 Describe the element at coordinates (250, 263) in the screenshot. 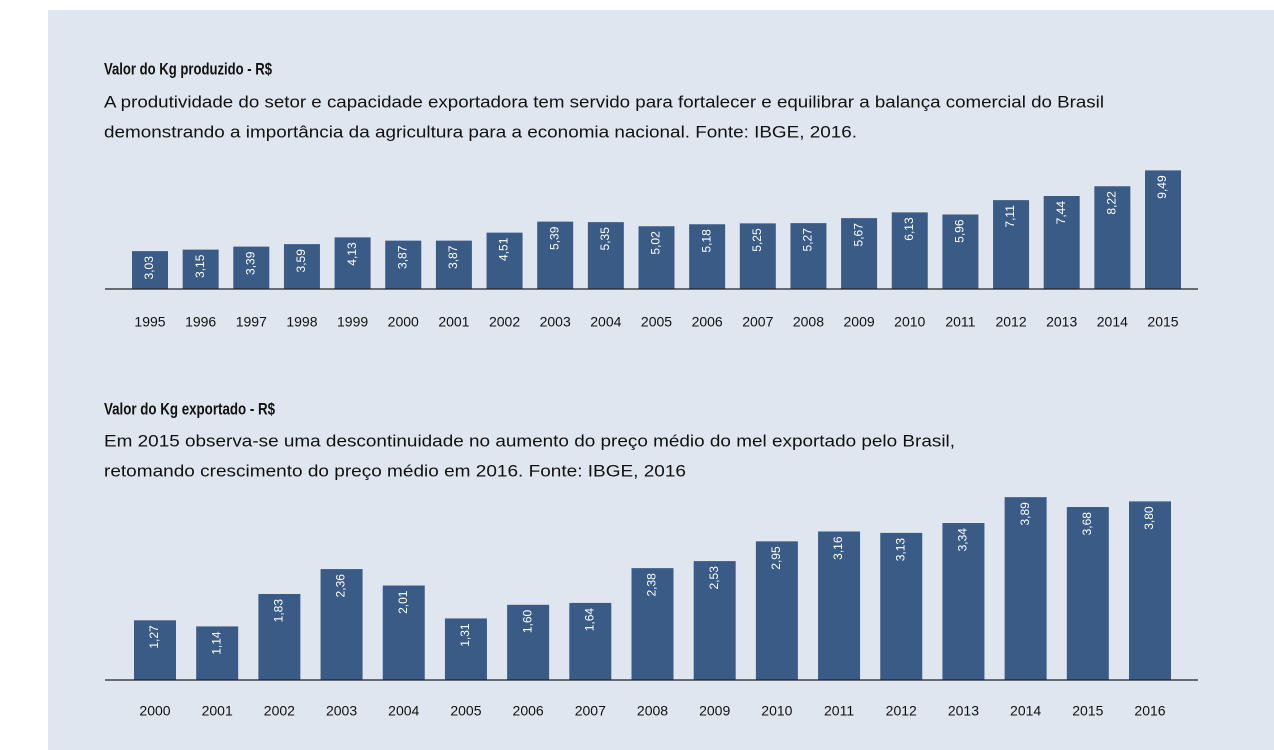

I see `data-label: 3,39` at that location.